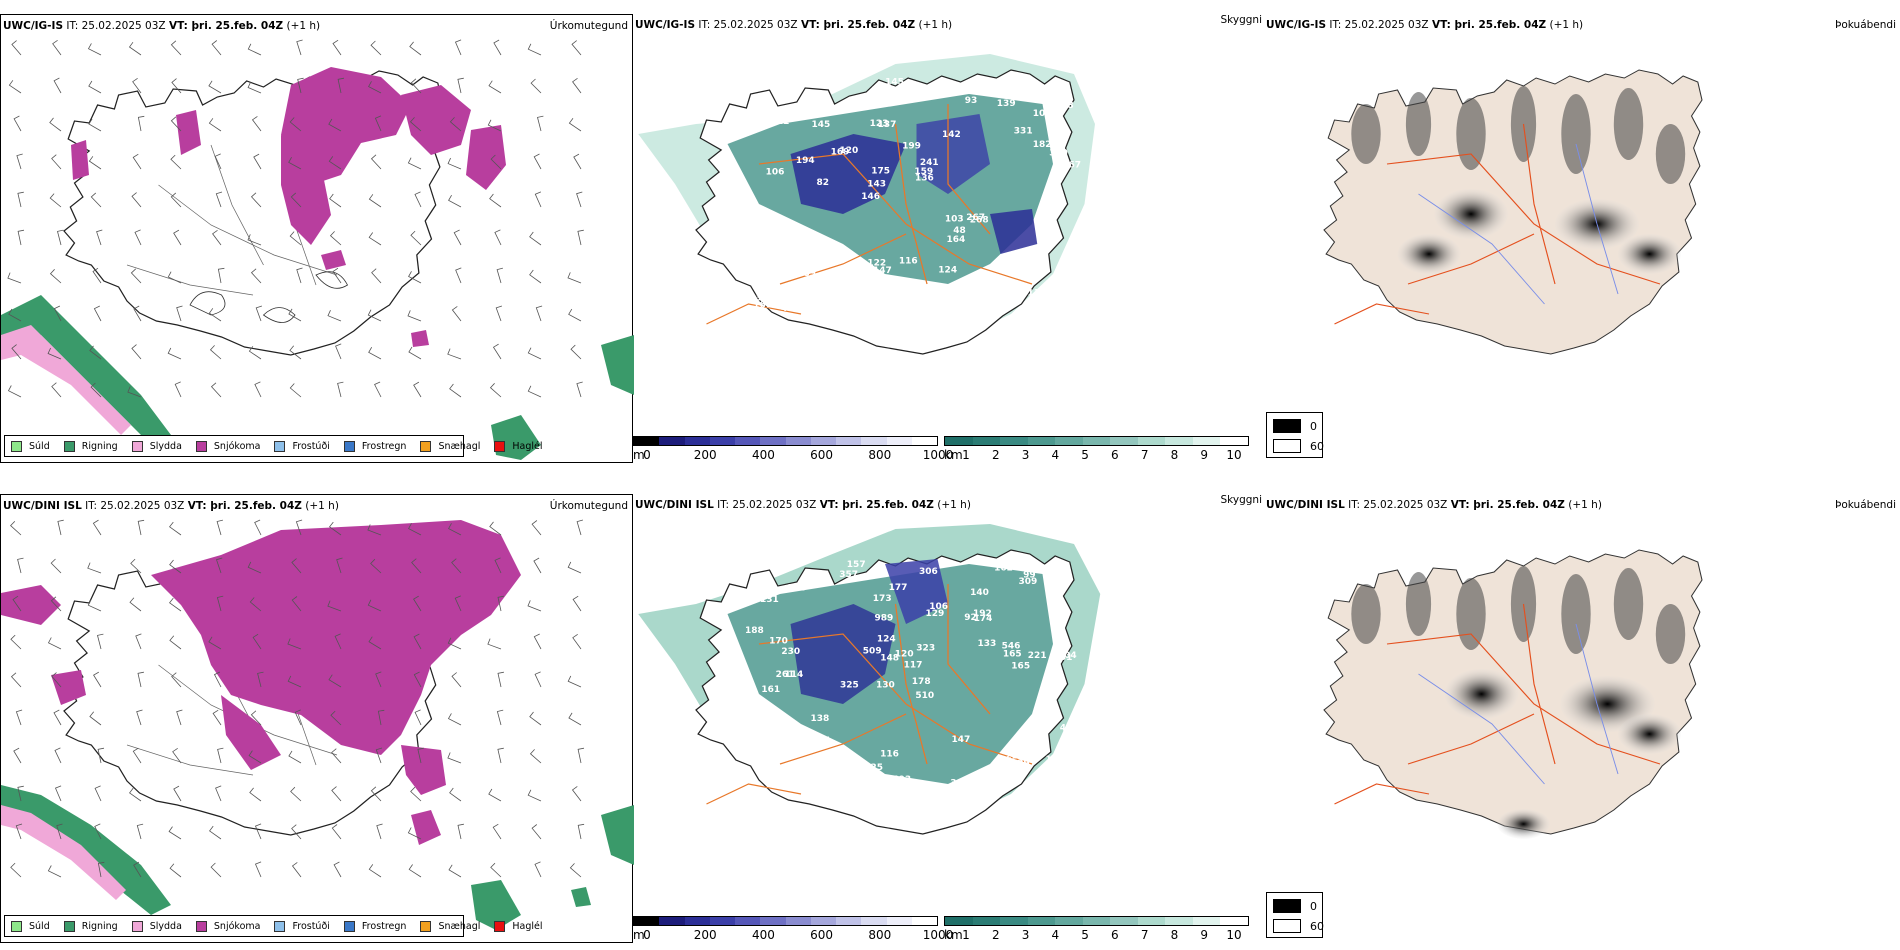  Describe the element at coordinates (244, 506) in the screenshot. I see `header-vt: VT: þri. 25.feb. 04Z` at that location.